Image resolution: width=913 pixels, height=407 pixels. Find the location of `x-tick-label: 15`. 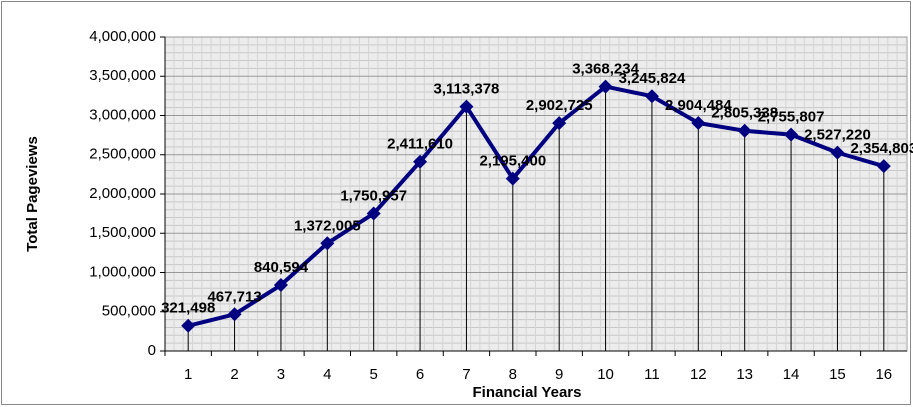

x-tick-label: 15 is located at coordinates (837, 374).